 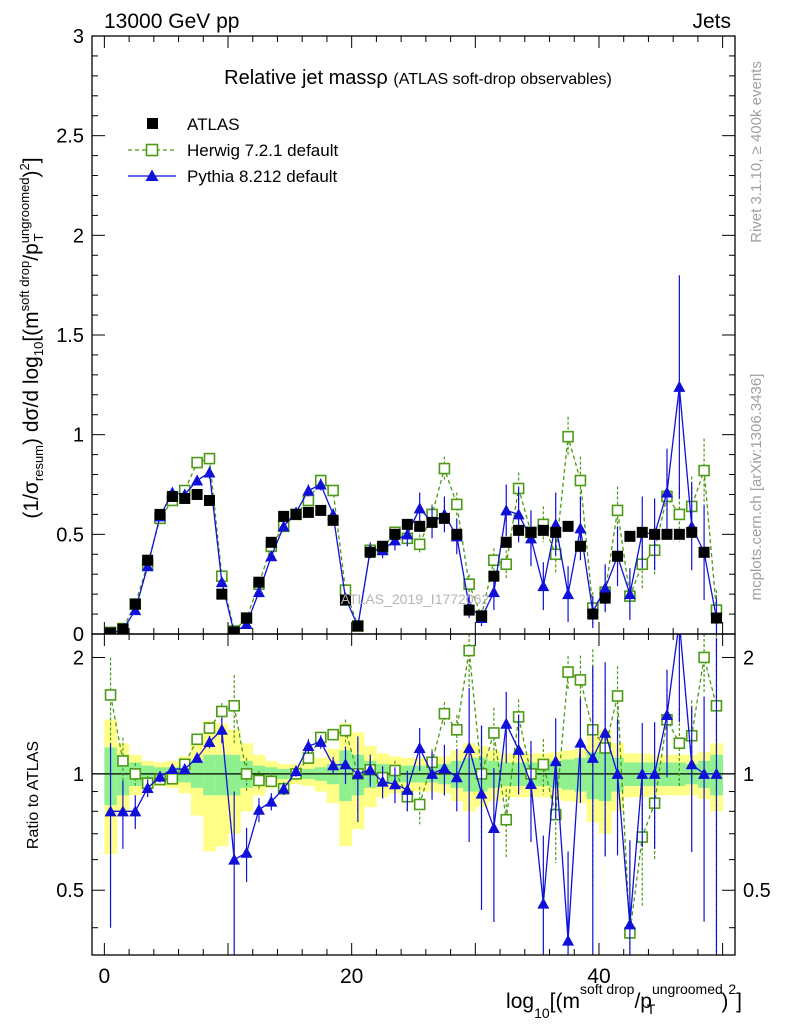 I want to click on x-axis-label-a-sub: 10, so click(x=542, y=1013).